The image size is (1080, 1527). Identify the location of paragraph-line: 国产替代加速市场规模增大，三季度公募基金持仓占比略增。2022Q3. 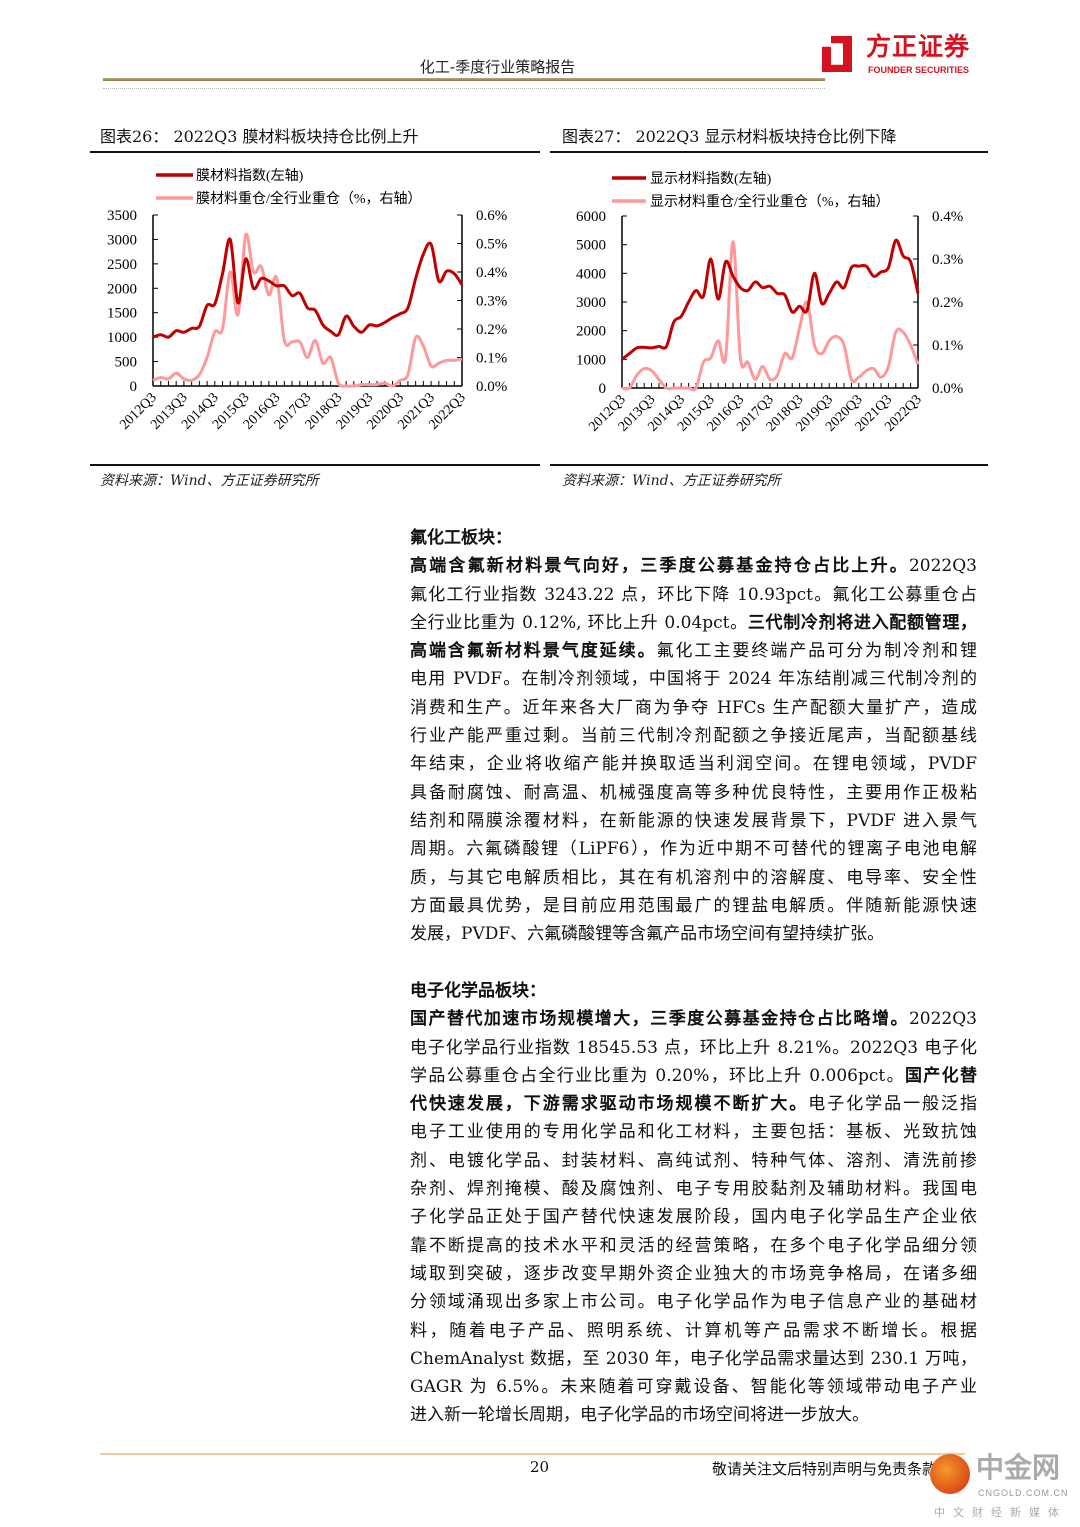
(693, 1019).